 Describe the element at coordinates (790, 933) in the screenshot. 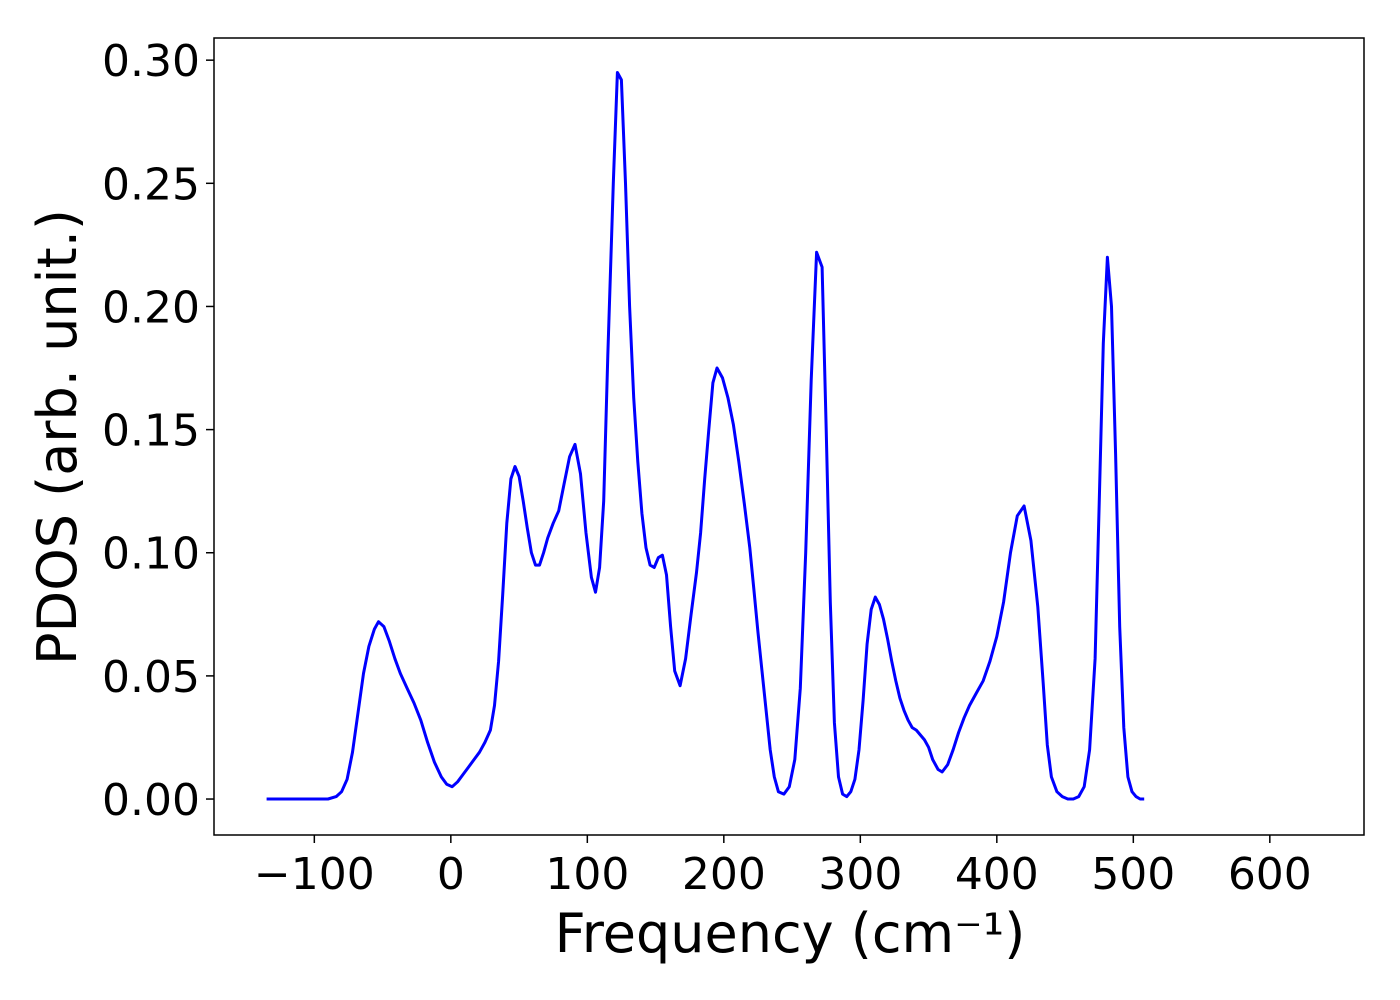

I see `x-axis-label: Frequency (cm⁻¹)` at that location.